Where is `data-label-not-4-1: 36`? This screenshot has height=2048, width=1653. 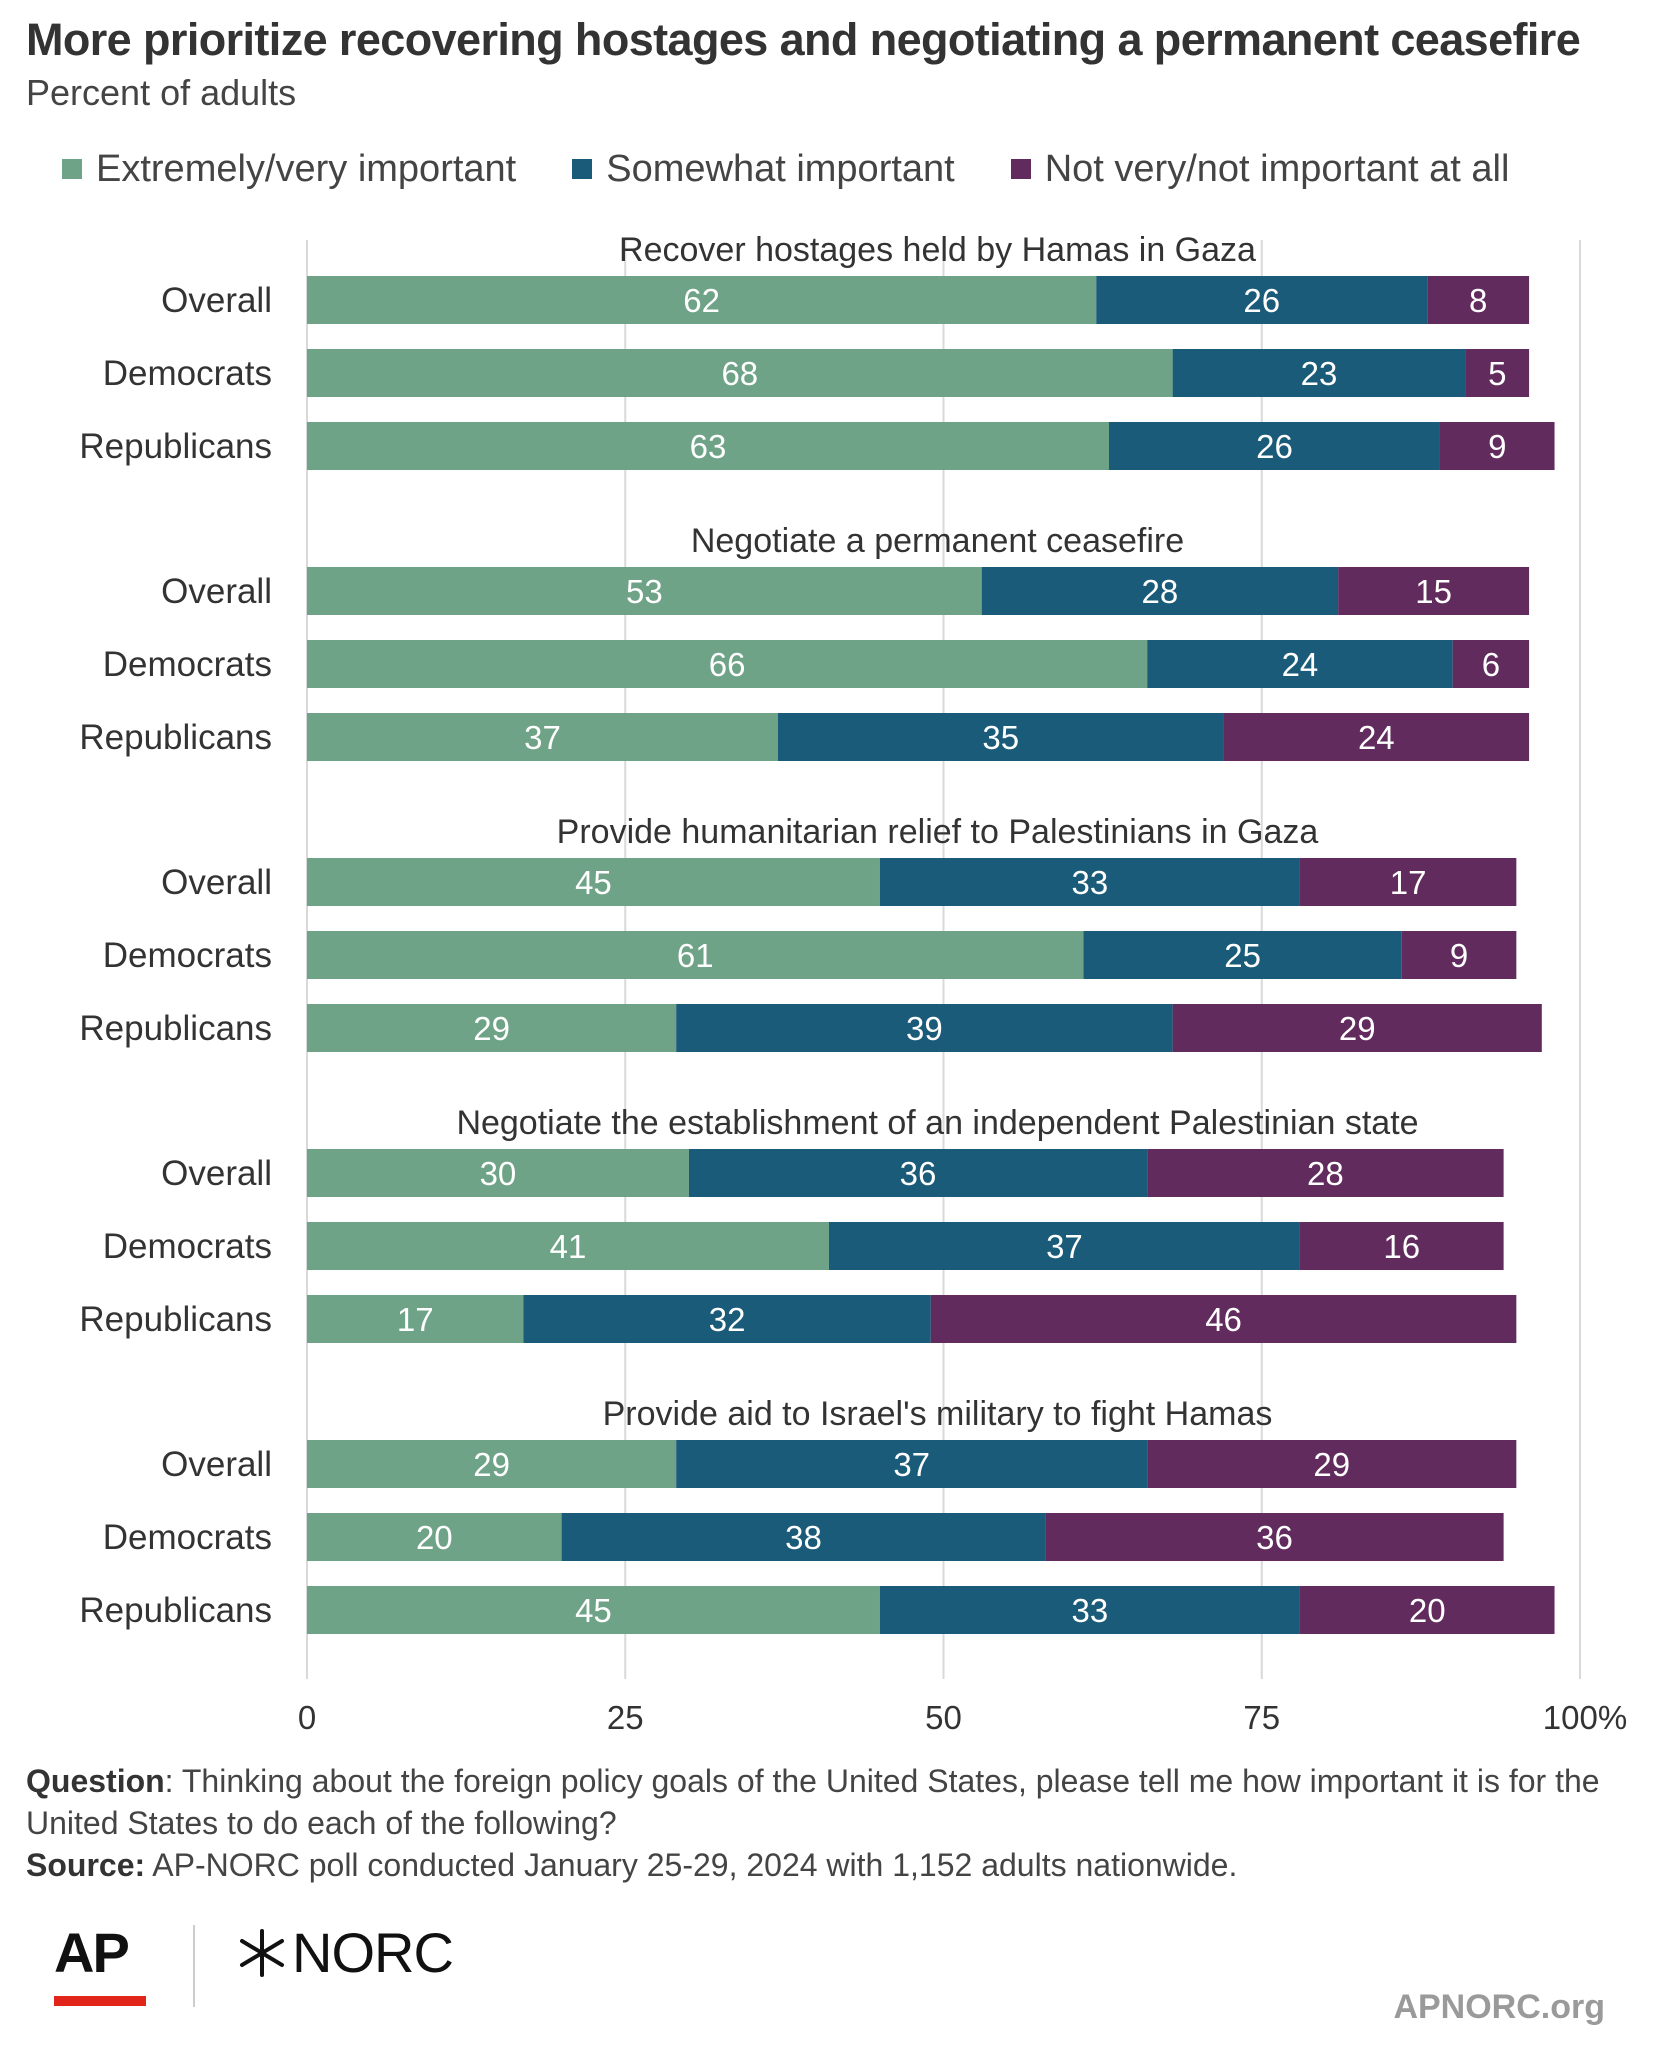 data-label-not-4-1: 36 is located at coordinates (1274, 1537).